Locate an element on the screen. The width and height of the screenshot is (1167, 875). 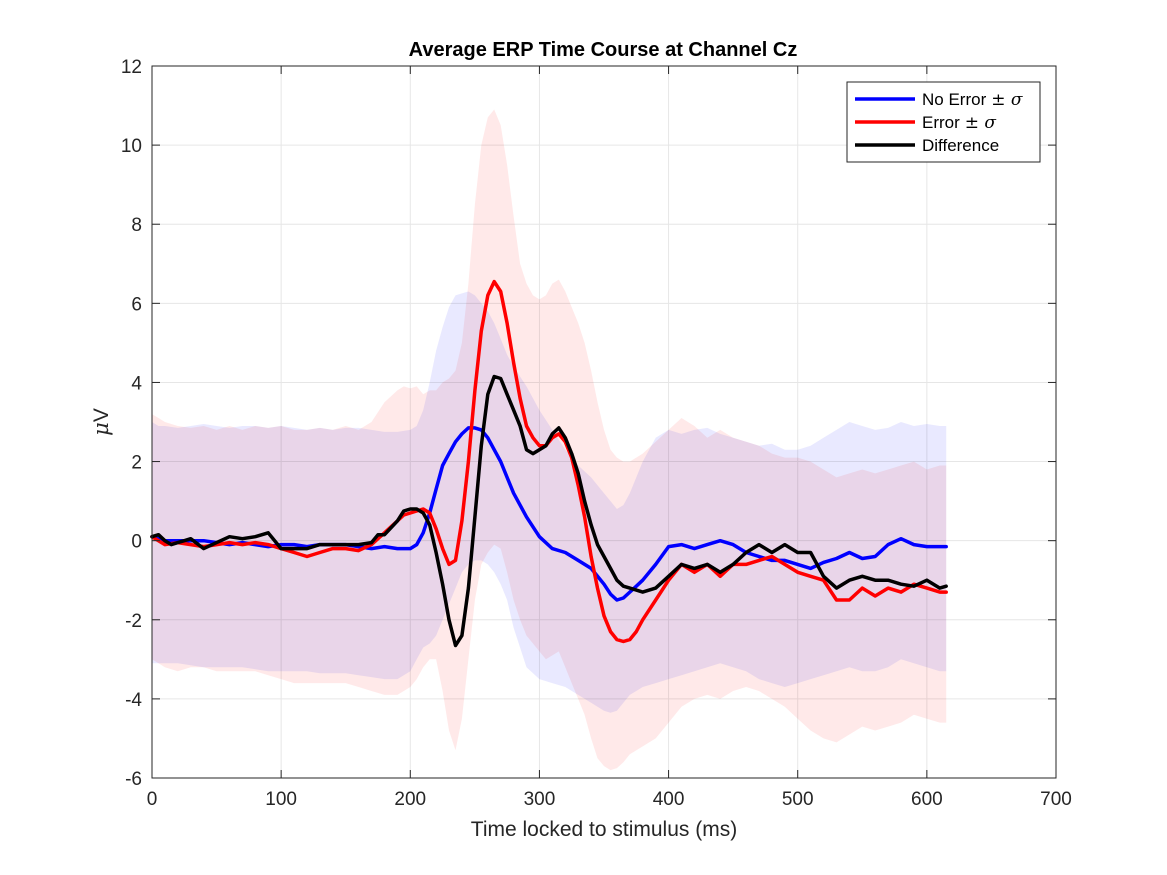
x-tick-label: 100 is located at coordinates (281, 799).